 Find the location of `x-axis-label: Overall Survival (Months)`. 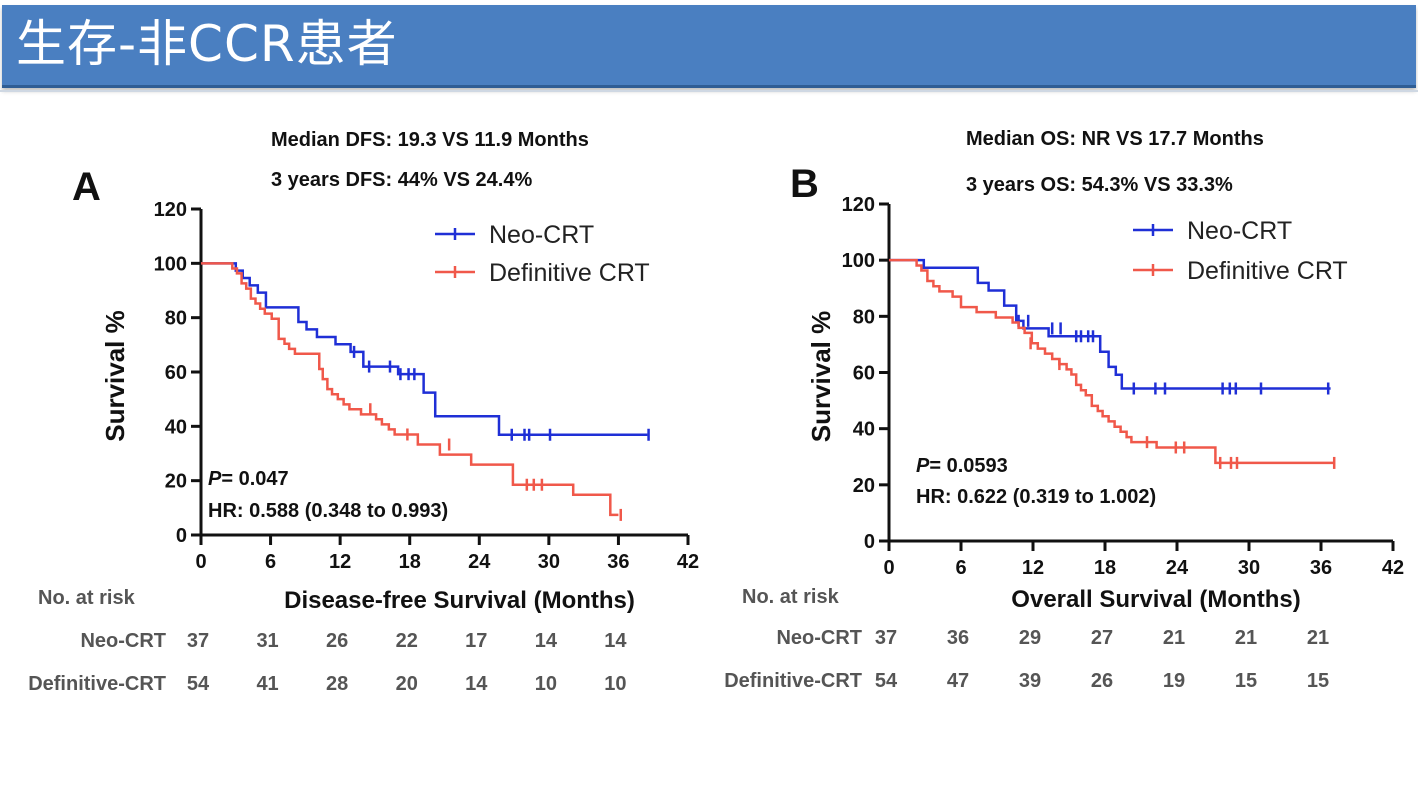

x-axis-label: Overall Survival (Months) is located at coordinates (1155, 599).